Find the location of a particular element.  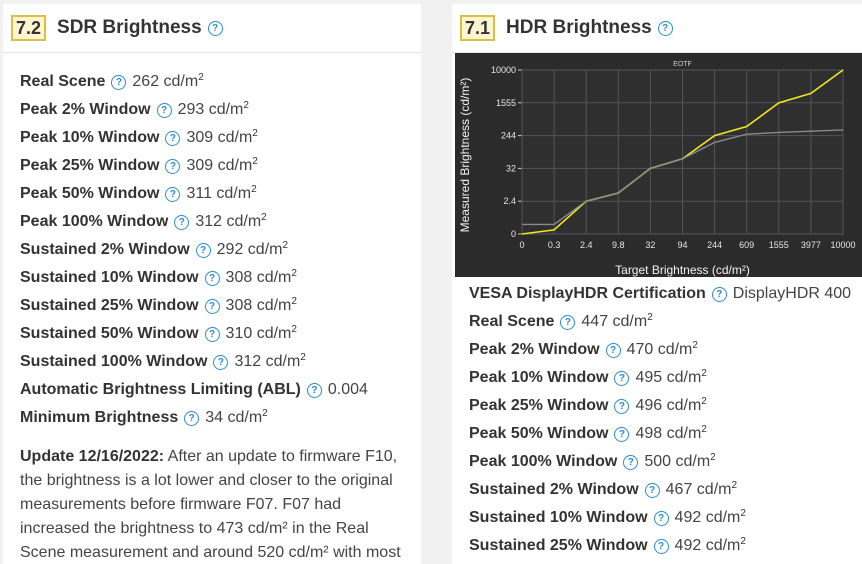

measurement-value: 292 cd/m is located at coordinates (249, 249).